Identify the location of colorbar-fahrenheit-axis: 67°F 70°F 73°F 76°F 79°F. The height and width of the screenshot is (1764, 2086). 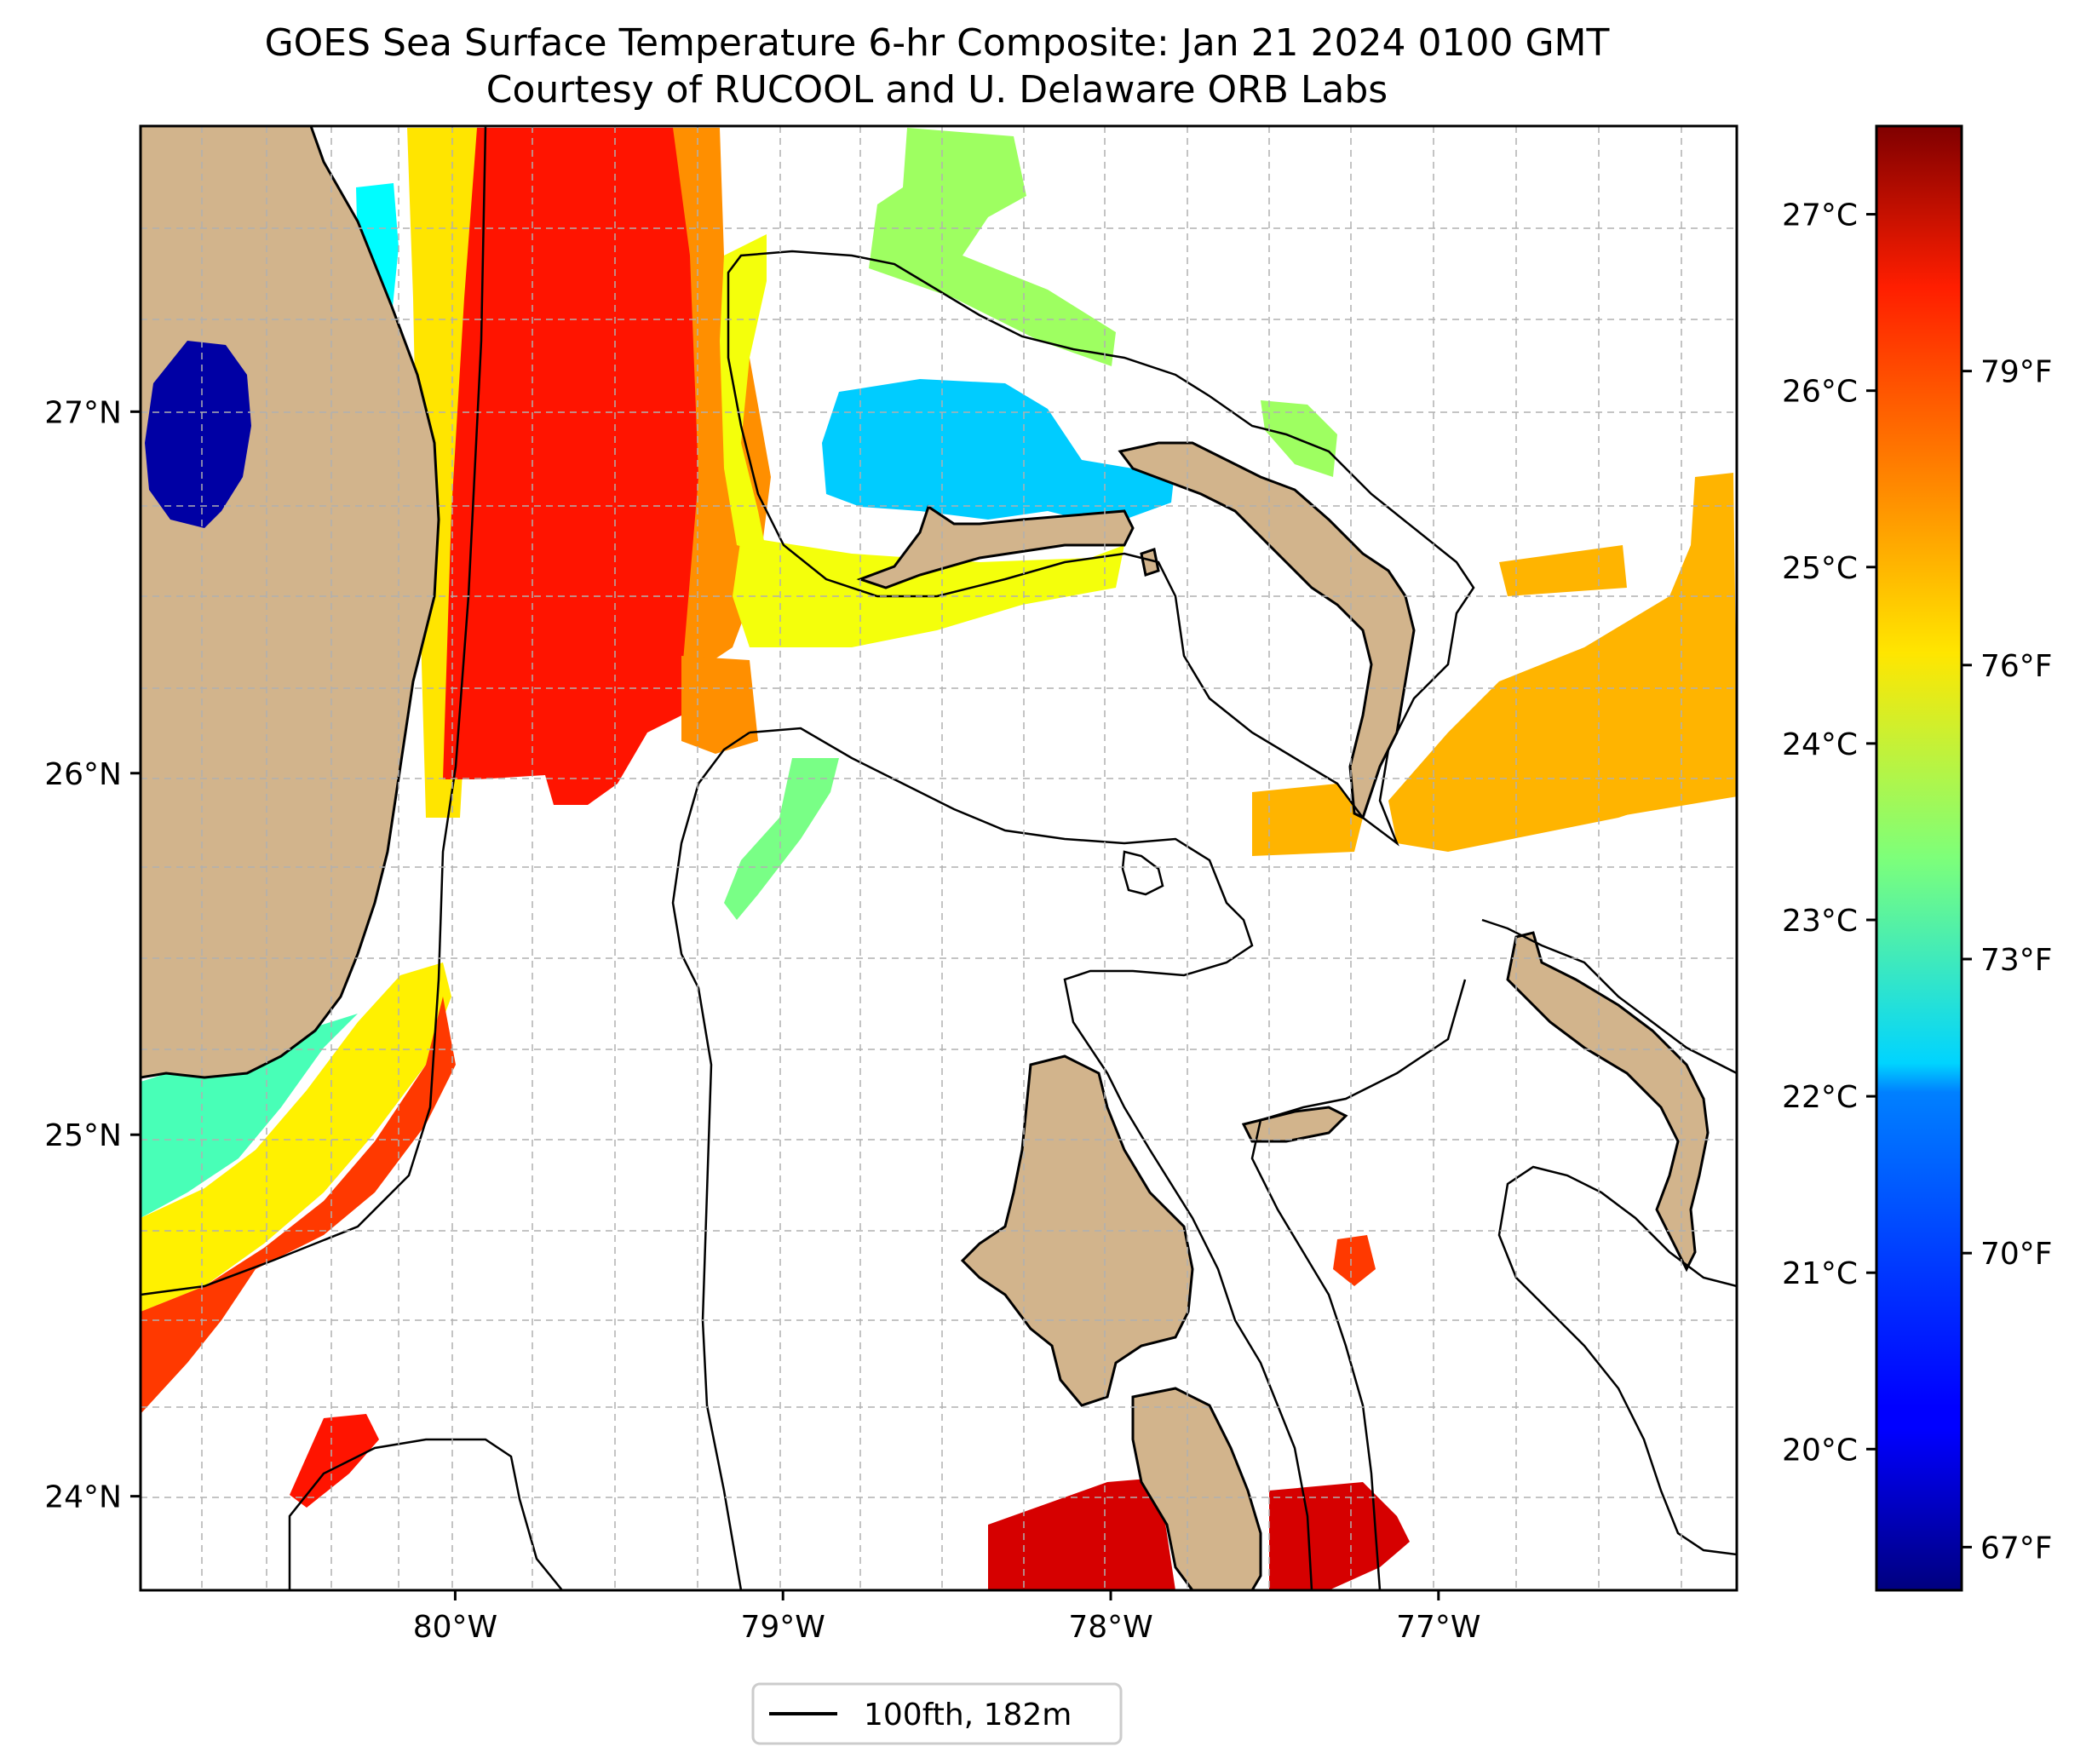
(2007, 960).